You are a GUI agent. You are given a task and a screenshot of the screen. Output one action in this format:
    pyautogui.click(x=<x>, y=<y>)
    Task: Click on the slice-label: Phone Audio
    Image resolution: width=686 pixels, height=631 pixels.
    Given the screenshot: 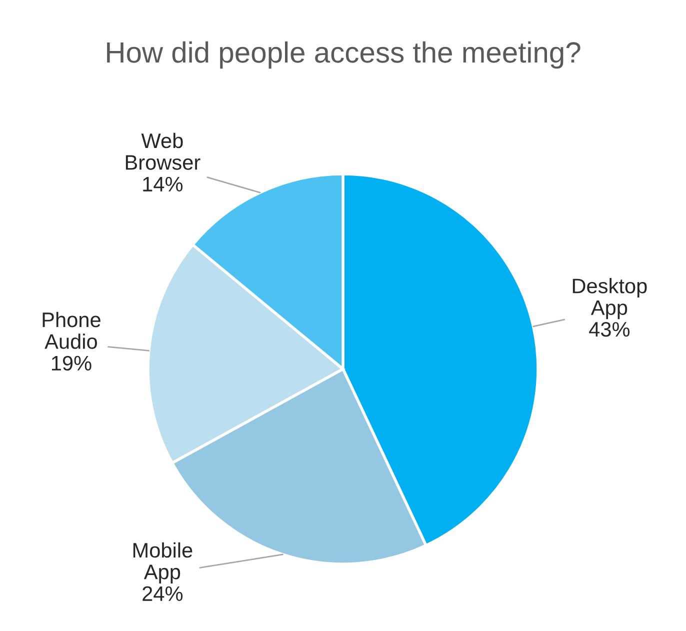 What is the action you would take?
    pyautogui.click(x=71, y=330)
    